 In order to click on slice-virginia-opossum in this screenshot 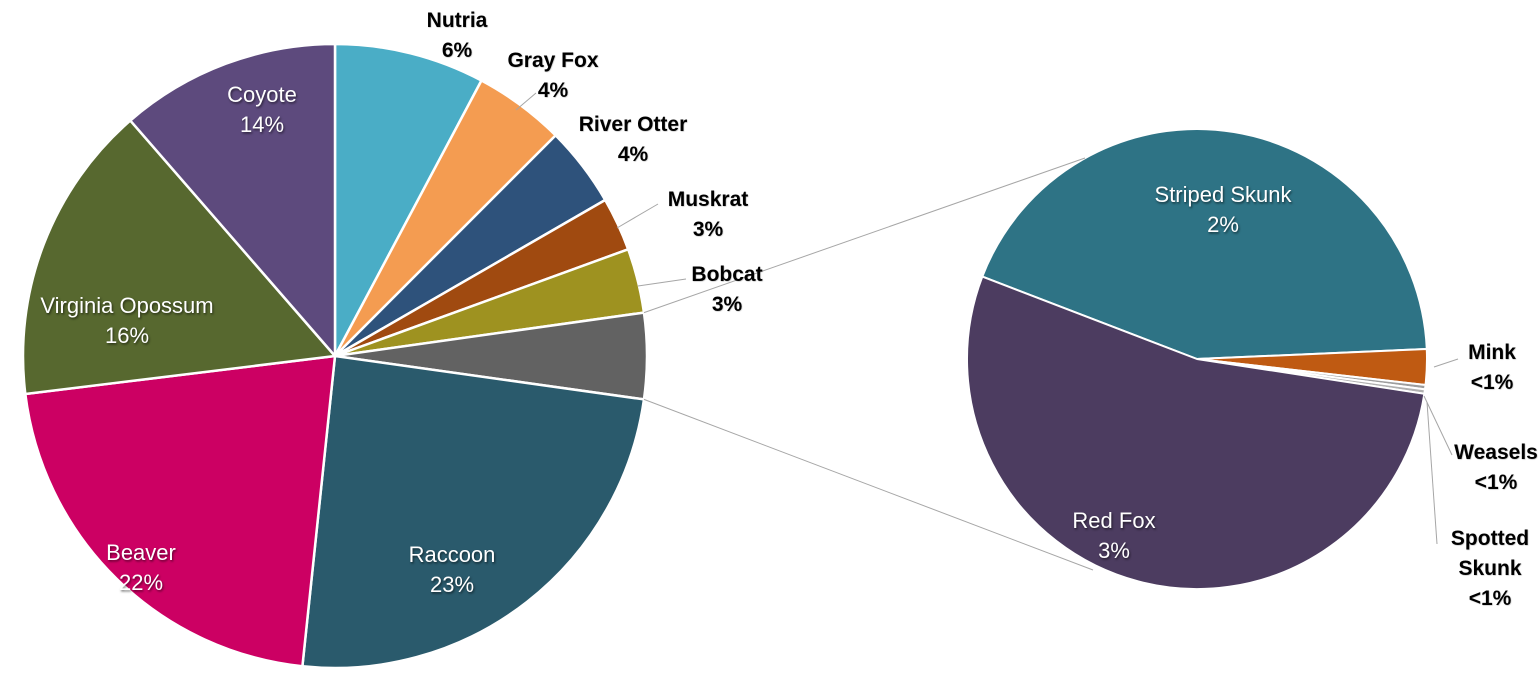, I will do `click(179, 257)`.